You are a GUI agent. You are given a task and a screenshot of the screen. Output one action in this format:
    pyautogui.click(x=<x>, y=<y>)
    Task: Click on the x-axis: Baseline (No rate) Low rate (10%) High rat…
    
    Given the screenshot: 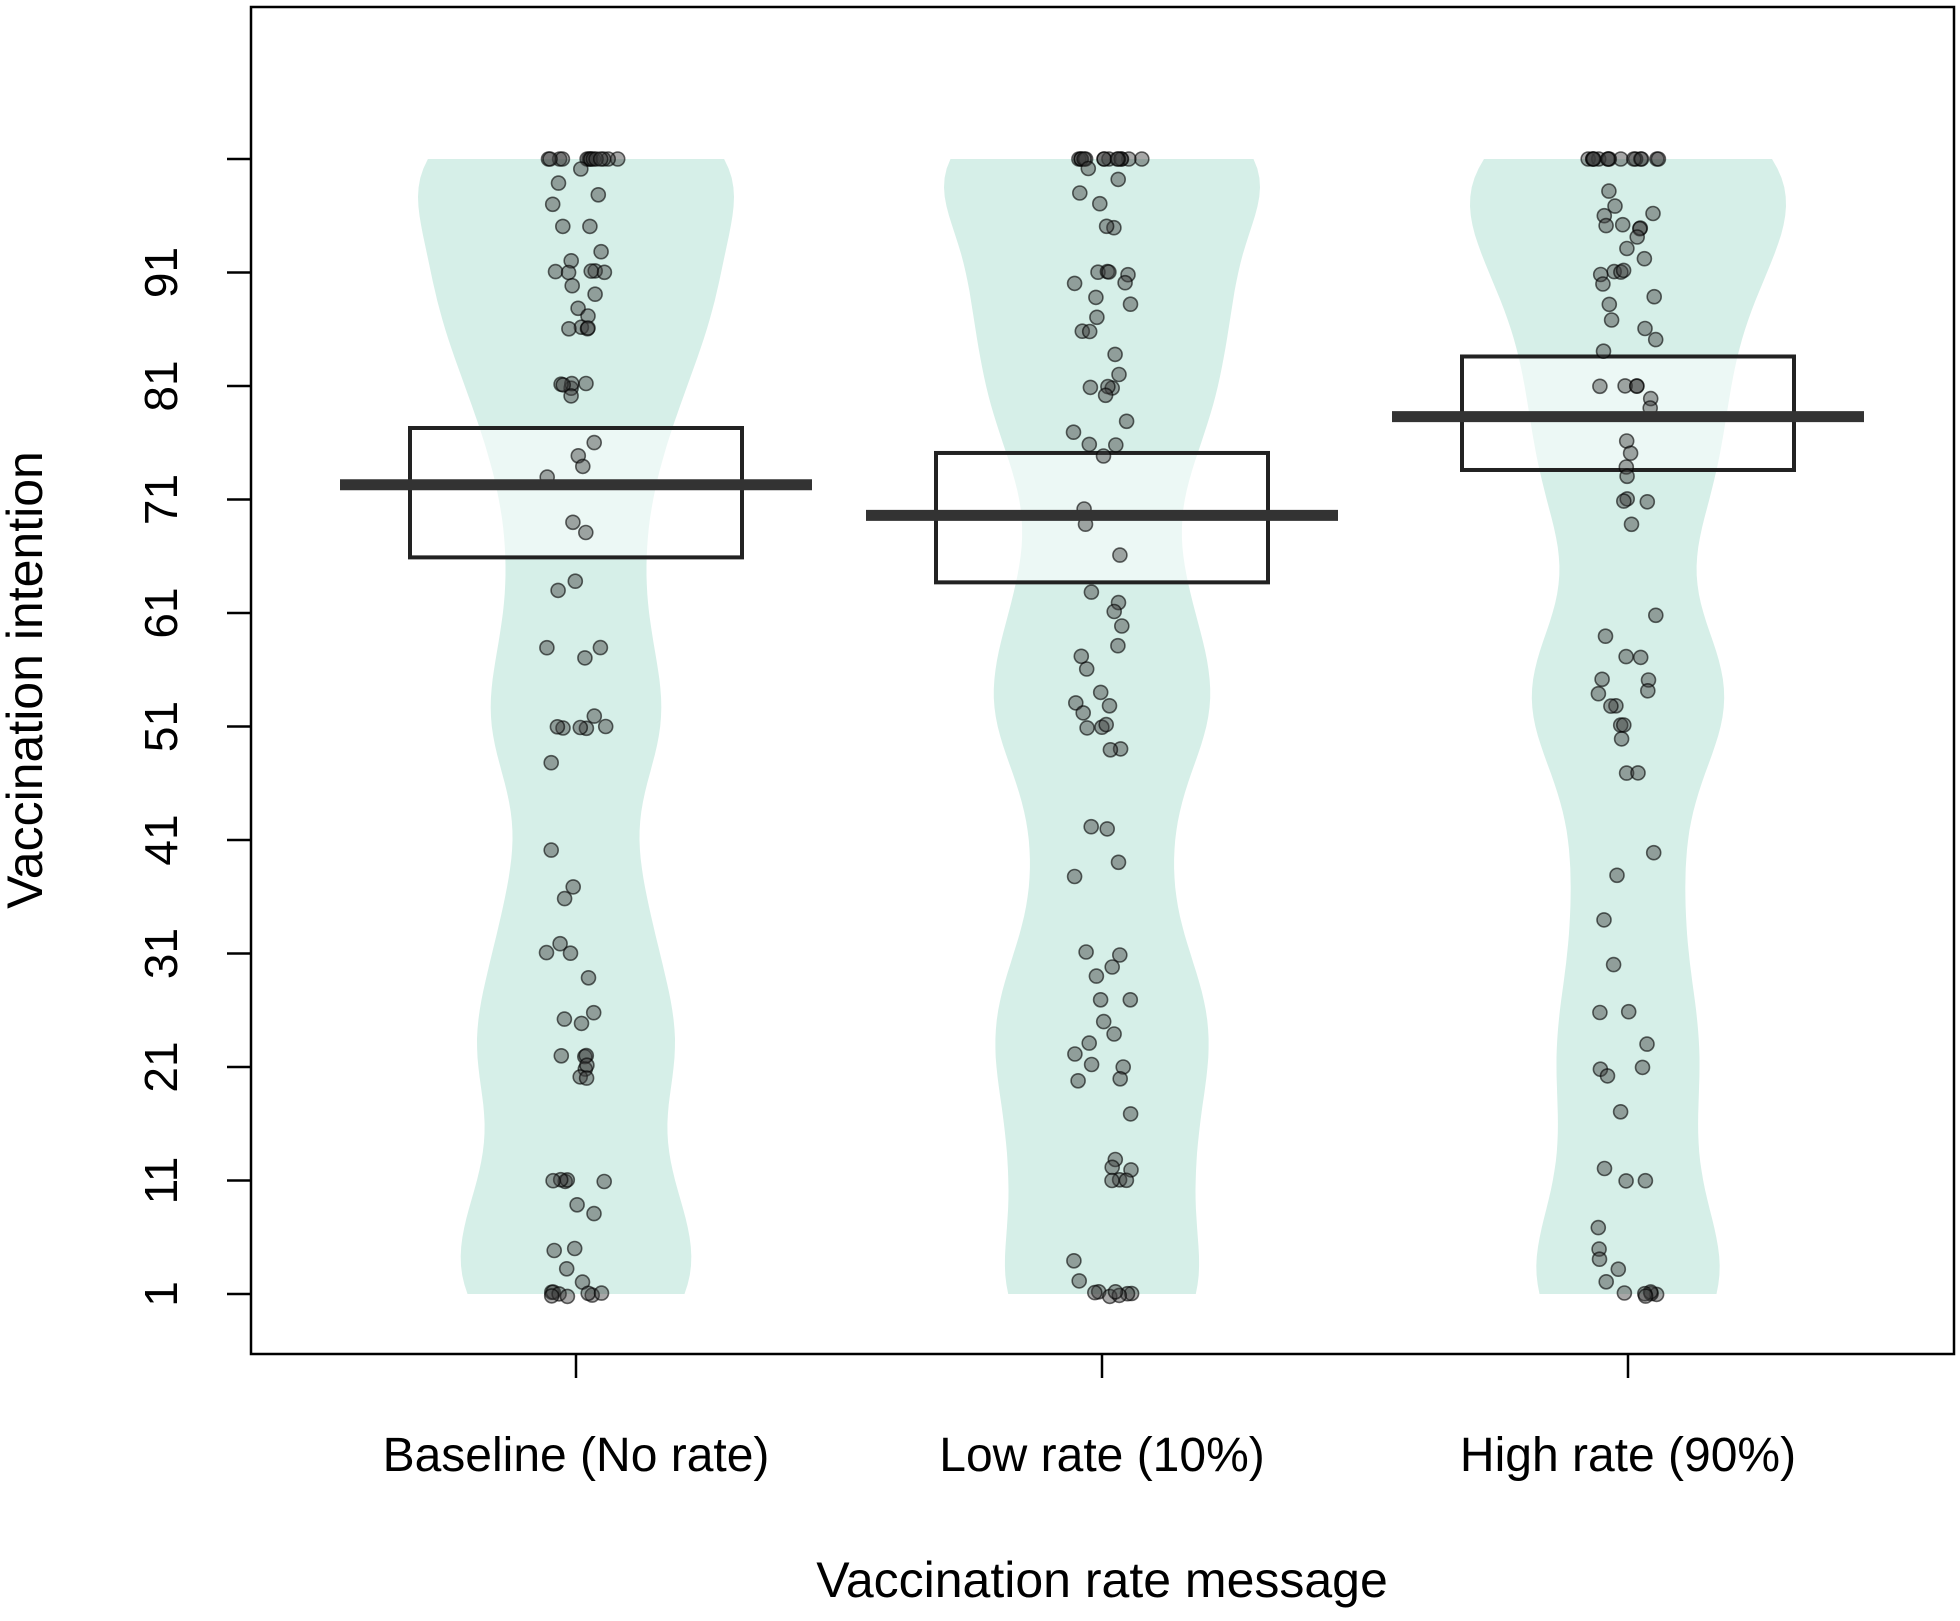 What is the action you would take?
    pyautogui.click(x=1089, y=1418)
    